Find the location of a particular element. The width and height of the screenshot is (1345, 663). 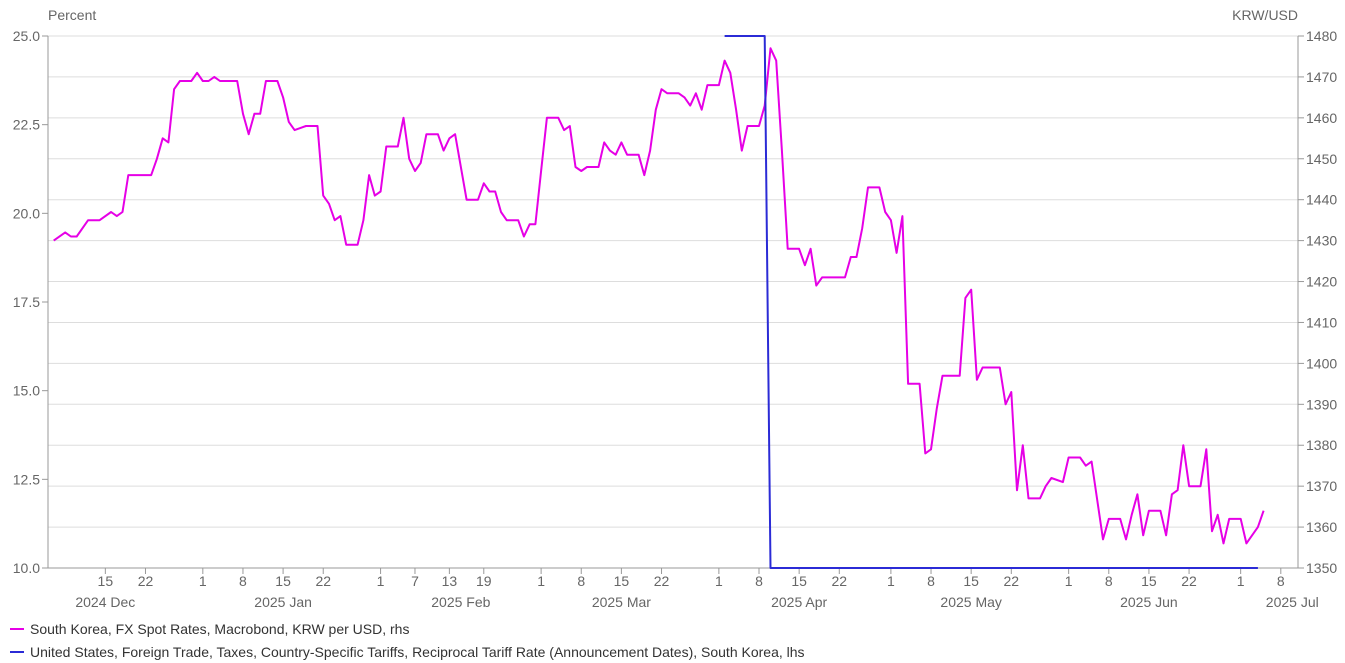

left-tick-label: 12.5 is located at coordinates (26, 479).